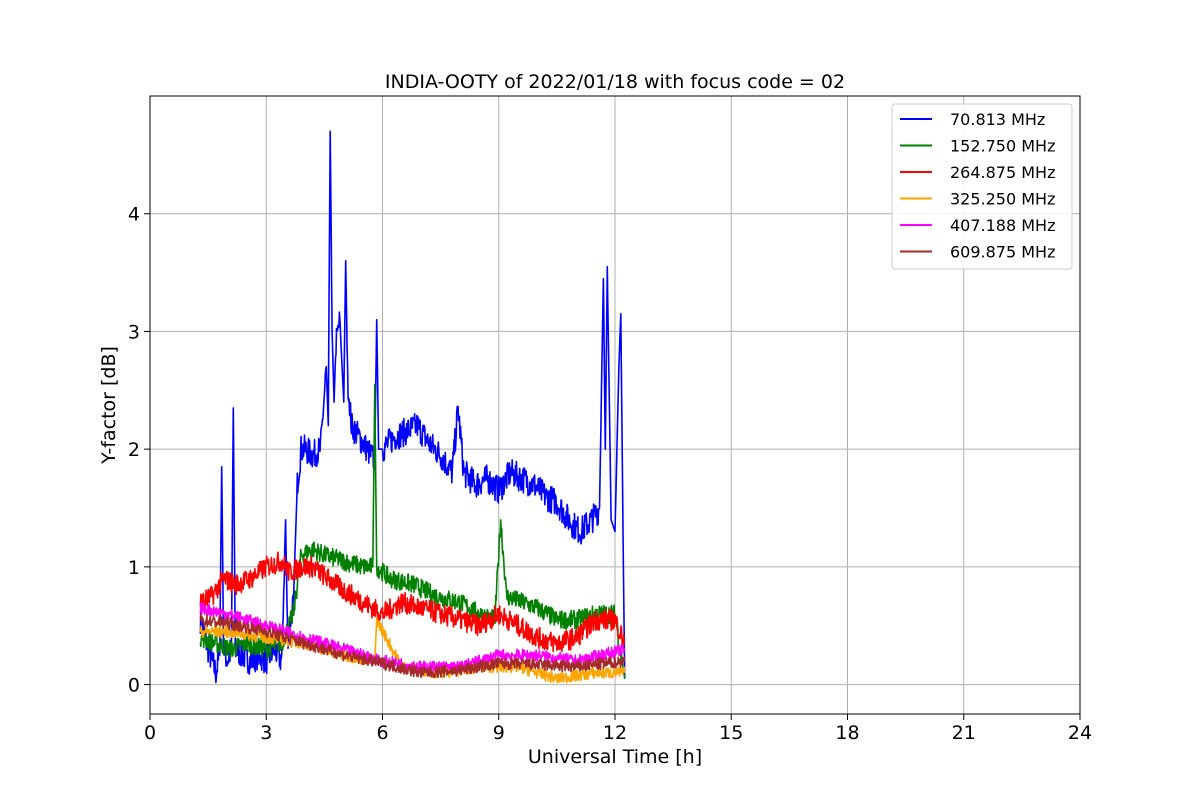 The image size is (1200, 800). I want to click on x-tick-label: 15, so click(731, 733).